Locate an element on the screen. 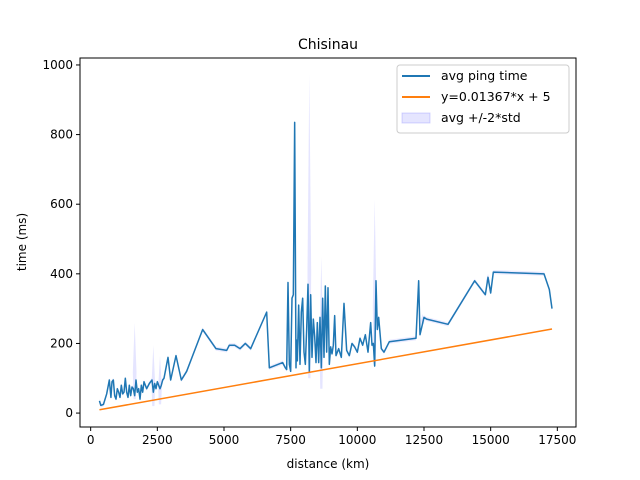  x-tick-label: 10000 is located at coordinates (357, 440).